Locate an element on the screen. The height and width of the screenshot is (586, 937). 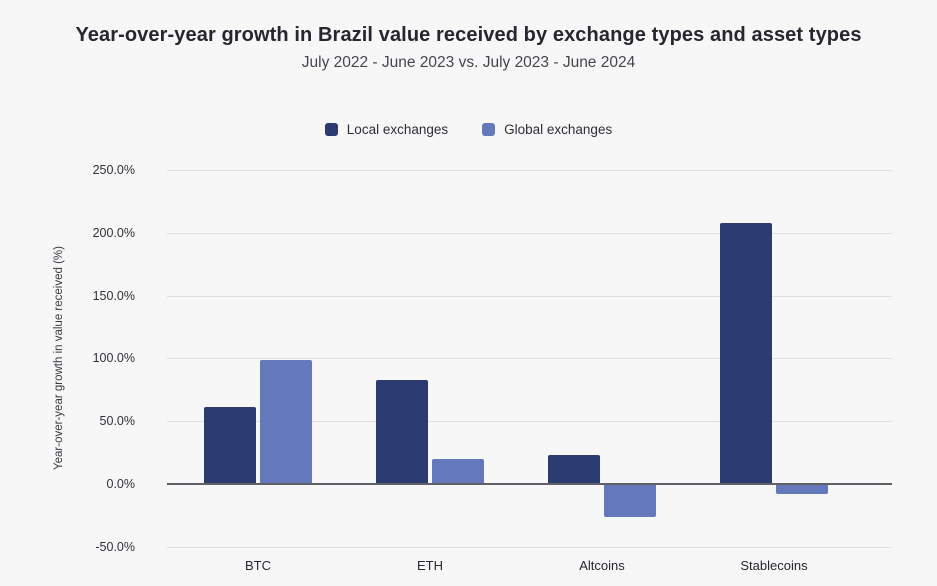
y-tick-label: 200.0% is located at coordinates (113, 232).